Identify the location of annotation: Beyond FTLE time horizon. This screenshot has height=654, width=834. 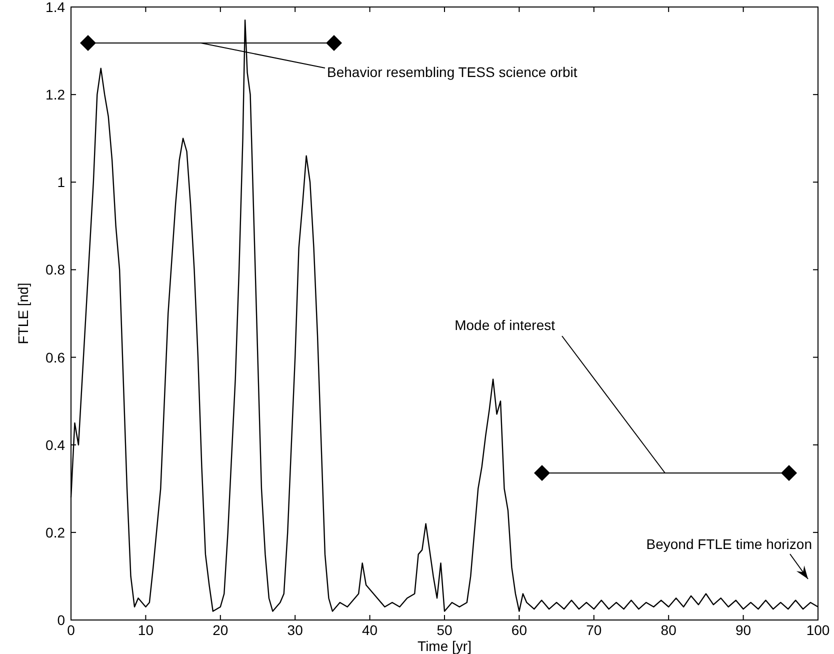
(729, 544).